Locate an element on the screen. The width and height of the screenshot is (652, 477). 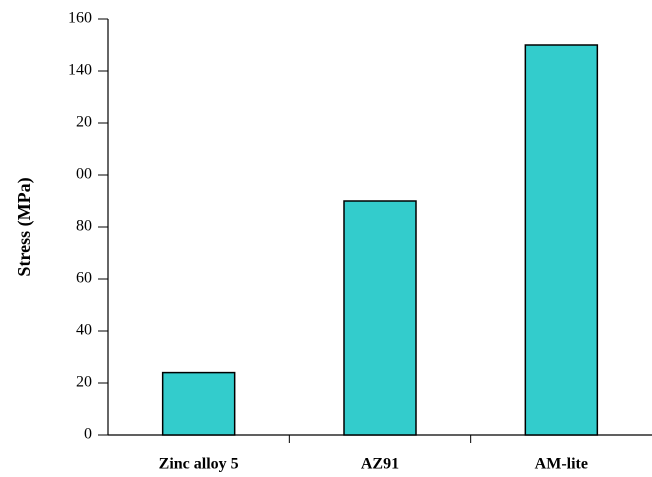
x-tick-label: AM-lite is located at coordinates (561, 464).